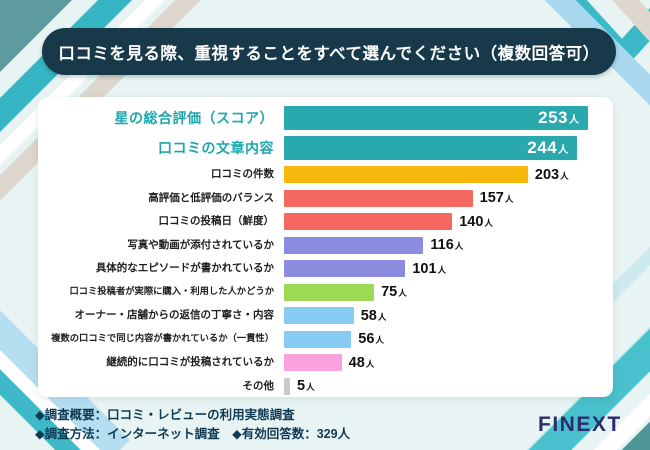  What do you see at coordinates (194, 117) in the screenshot?
I see `row-label: 星の総合評価（スコア）` at bounding box center [194, 117].